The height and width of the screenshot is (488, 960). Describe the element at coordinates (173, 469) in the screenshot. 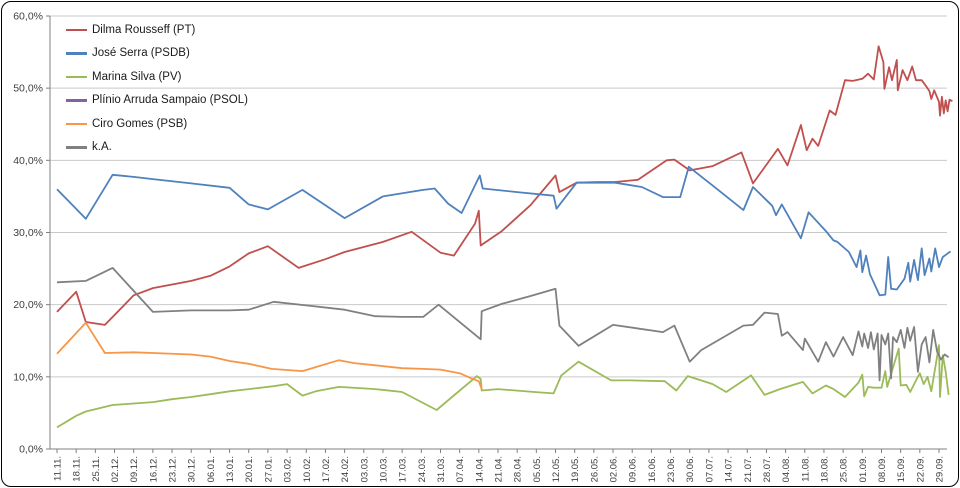

I see `x-tick-label: 23.12.` at that location.